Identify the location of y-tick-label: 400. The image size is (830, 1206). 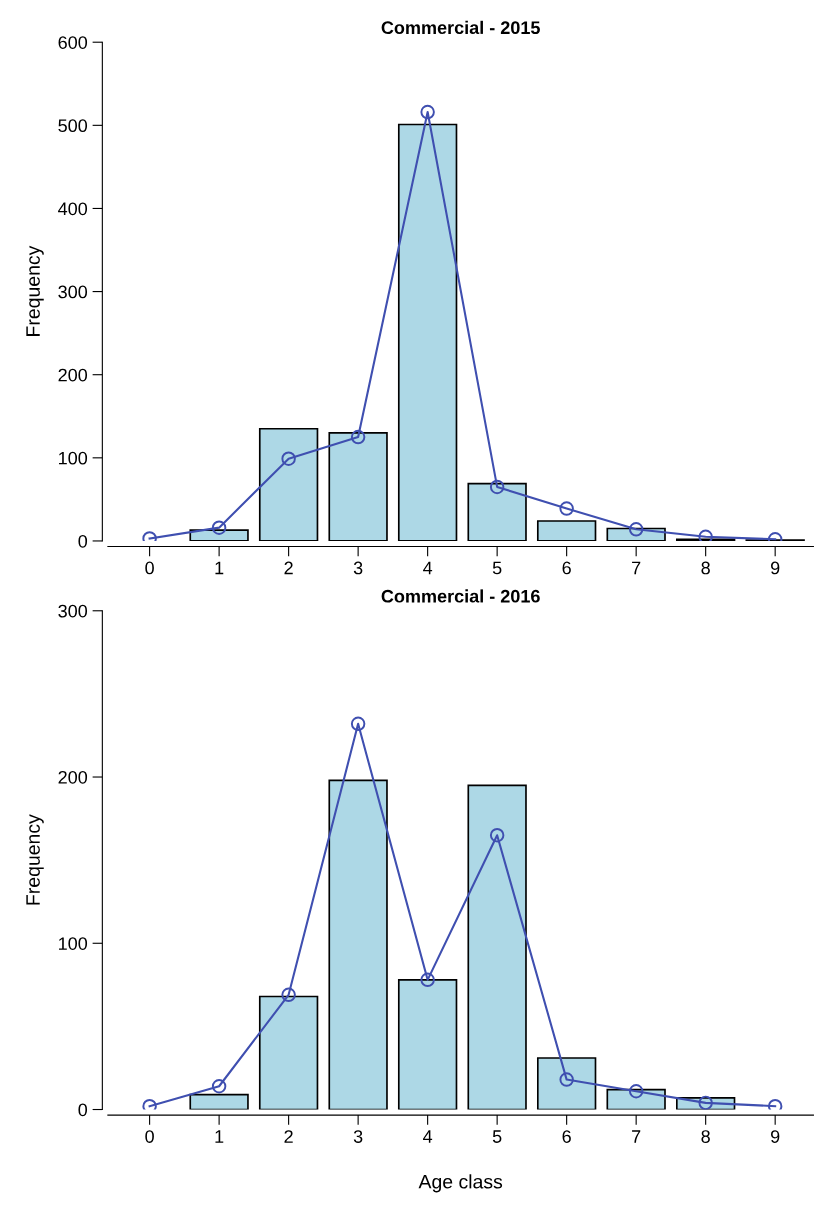
(73, 209).